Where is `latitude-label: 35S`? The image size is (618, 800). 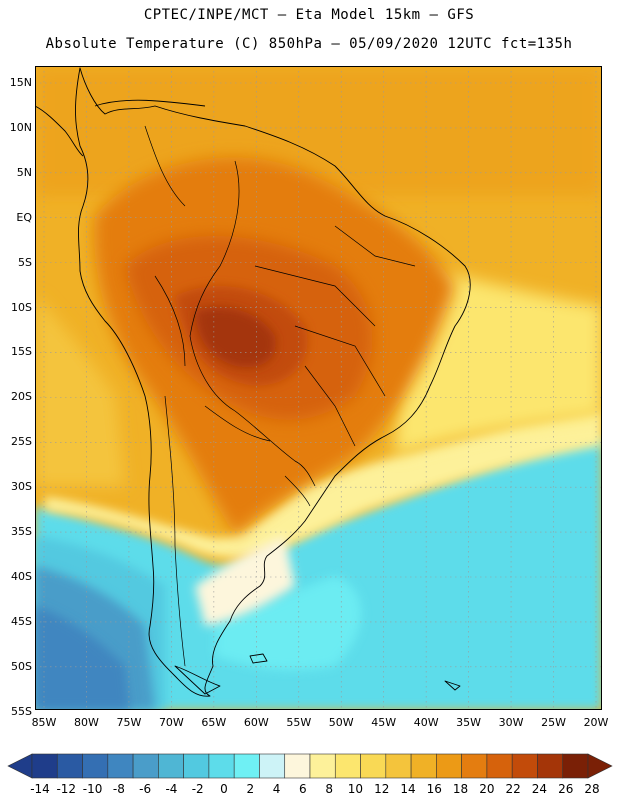
latitude-label: 35S is located at coordinates (21, 532).